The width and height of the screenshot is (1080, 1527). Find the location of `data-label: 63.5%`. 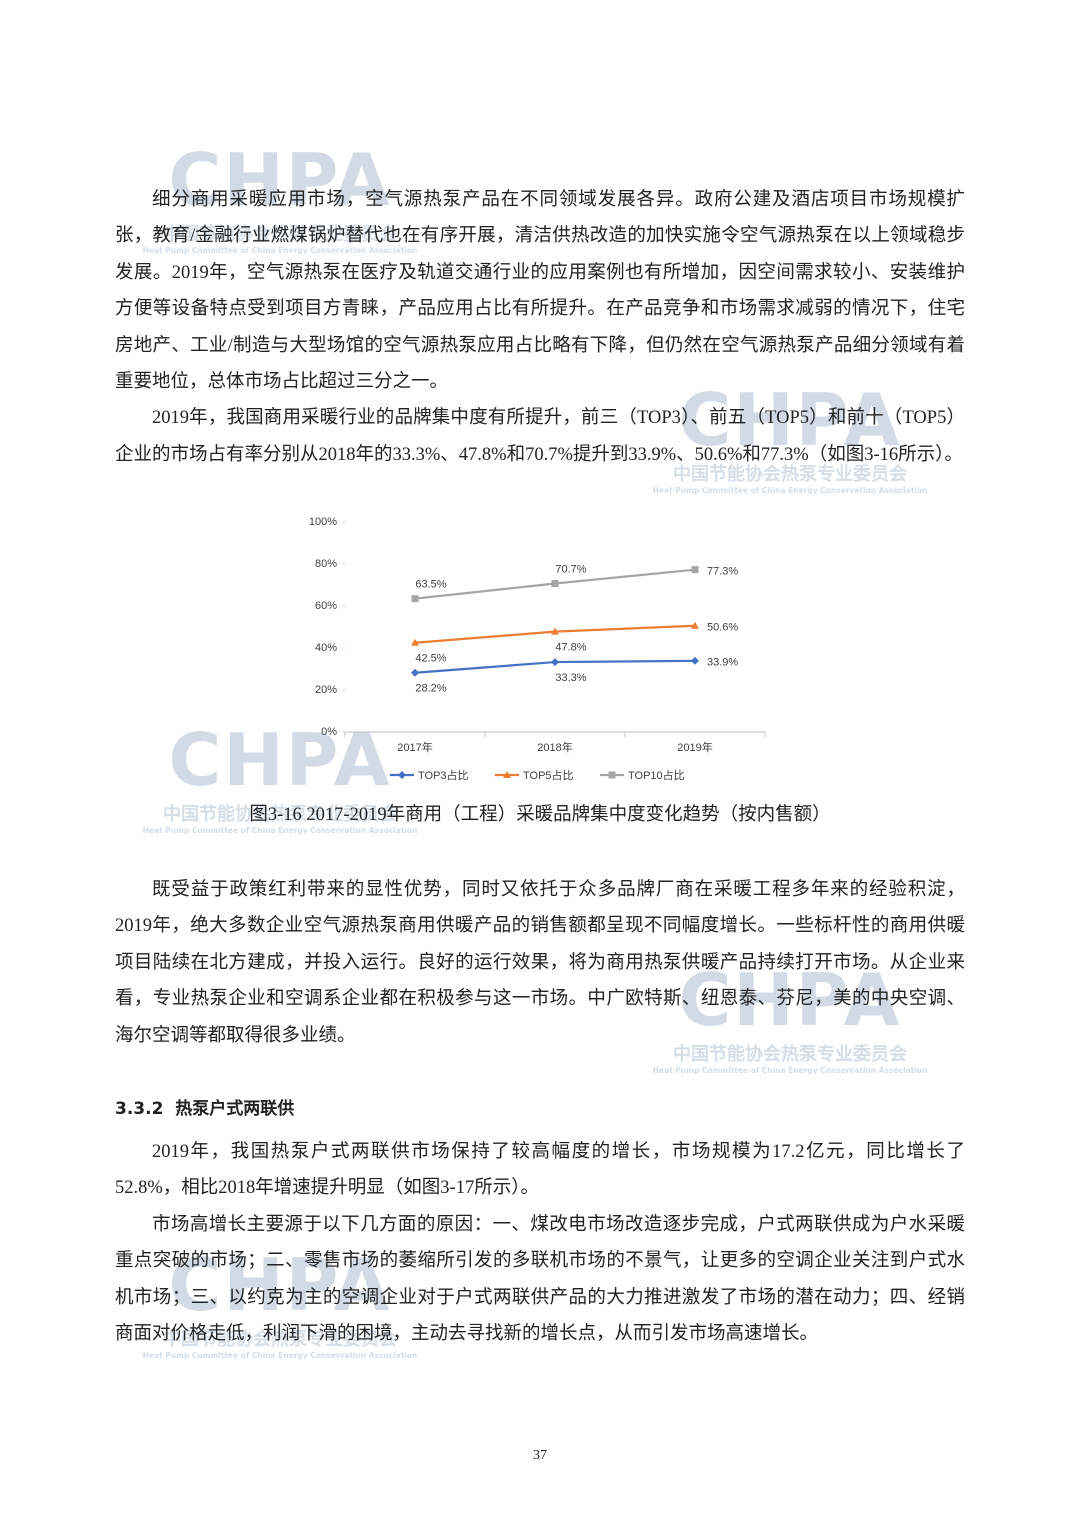

data-label: 63.5% is located at coordinates (430, 585).